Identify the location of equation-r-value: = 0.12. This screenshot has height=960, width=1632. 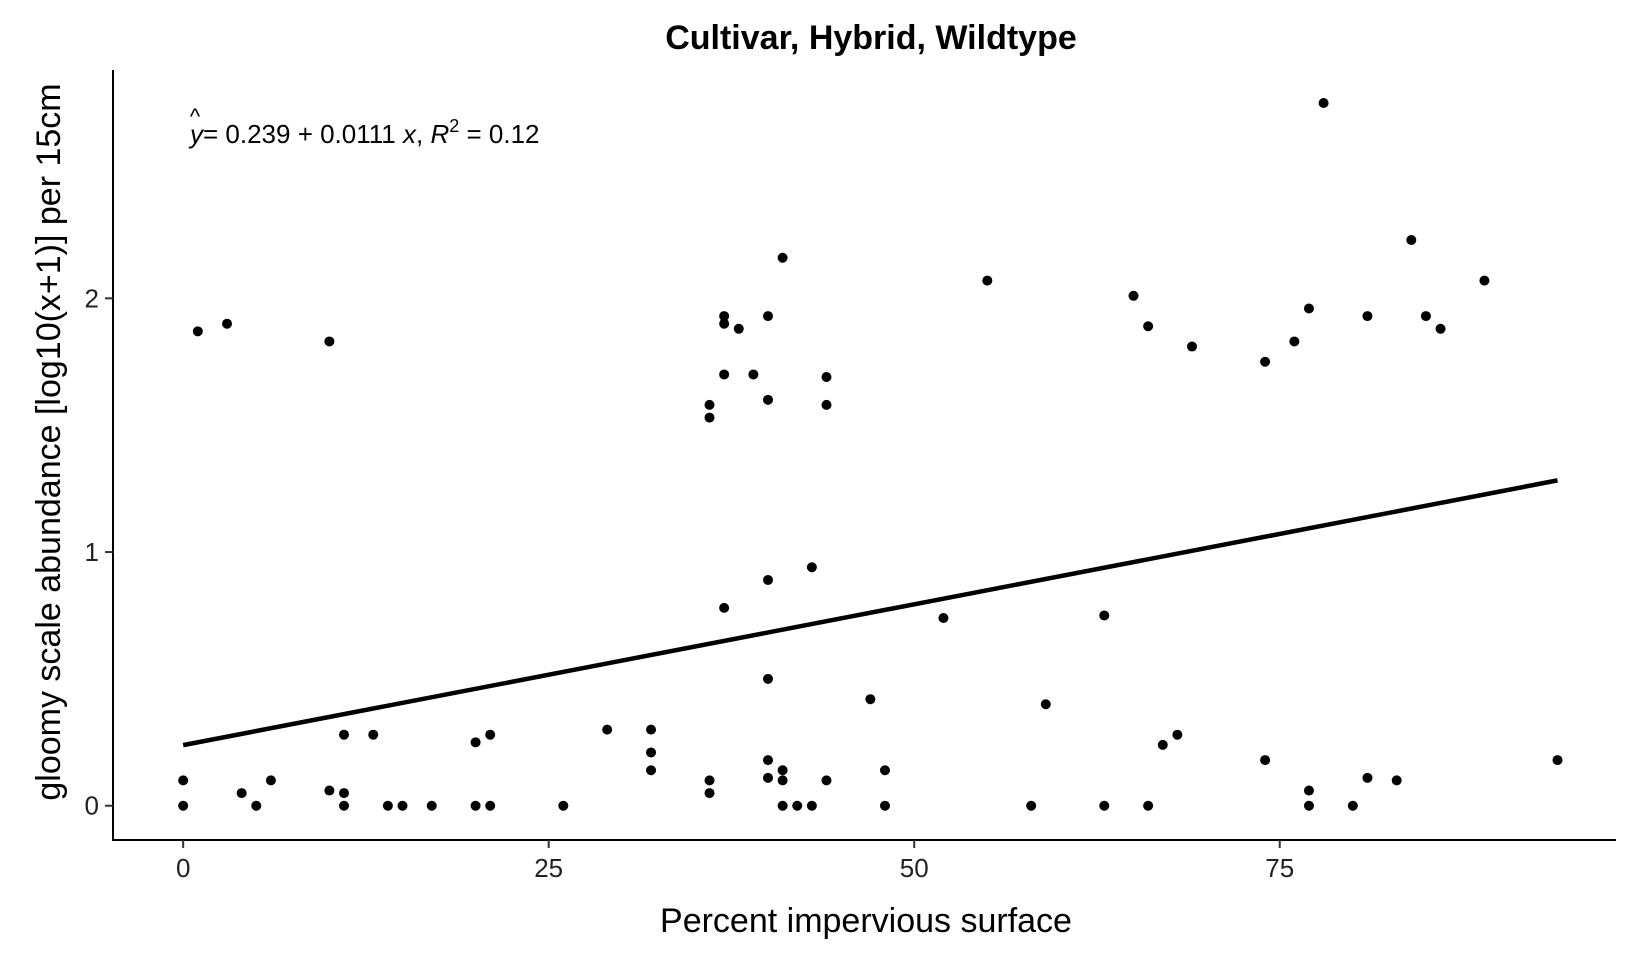
(499, 134).